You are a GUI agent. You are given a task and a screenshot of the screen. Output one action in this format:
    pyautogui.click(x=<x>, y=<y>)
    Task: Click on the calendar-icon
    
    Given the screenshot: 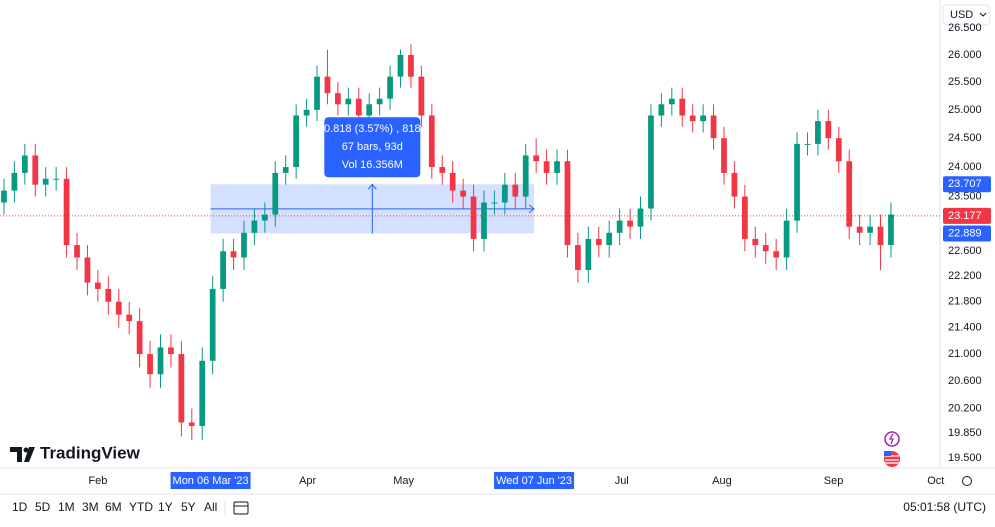 What is the action you would take?
    pyautogui.click(x=241, y=508)
    